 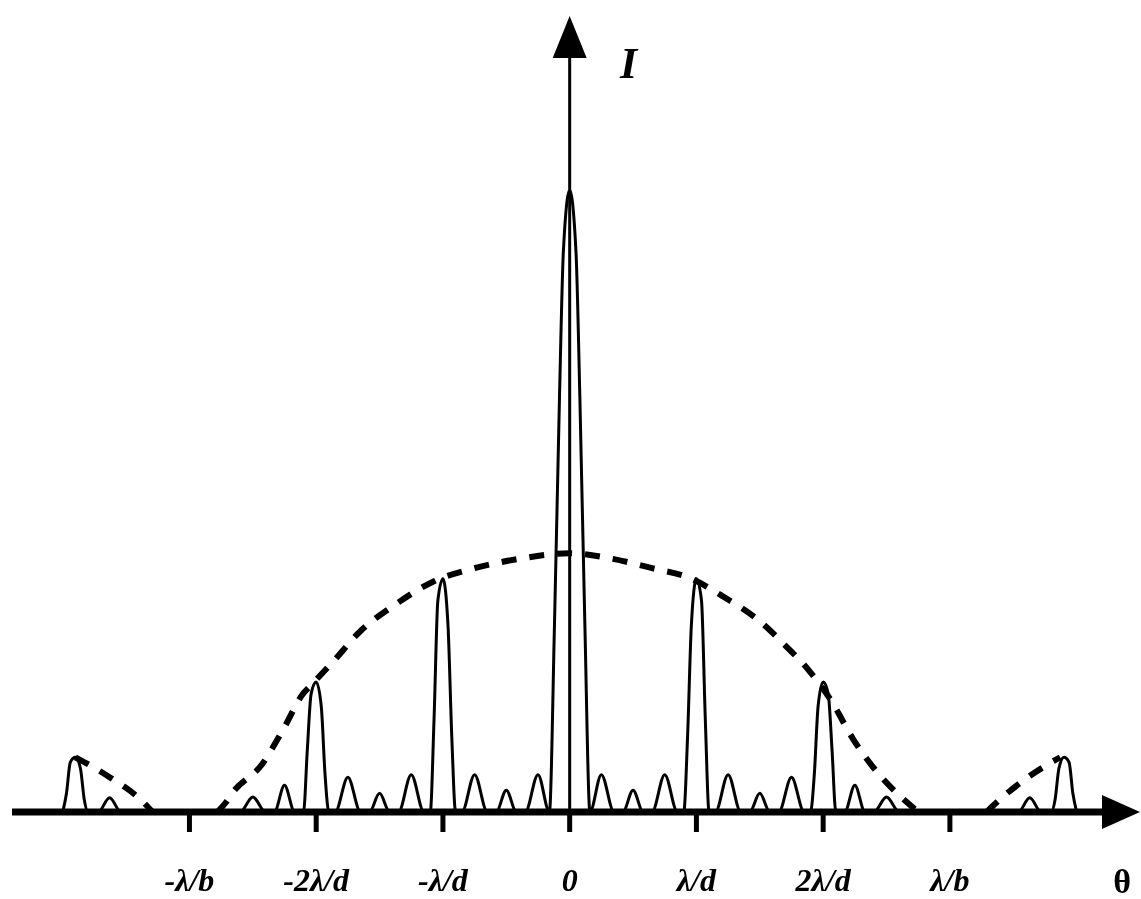 I want to click on x-tick-label: 0, so click(x=569, y=880).